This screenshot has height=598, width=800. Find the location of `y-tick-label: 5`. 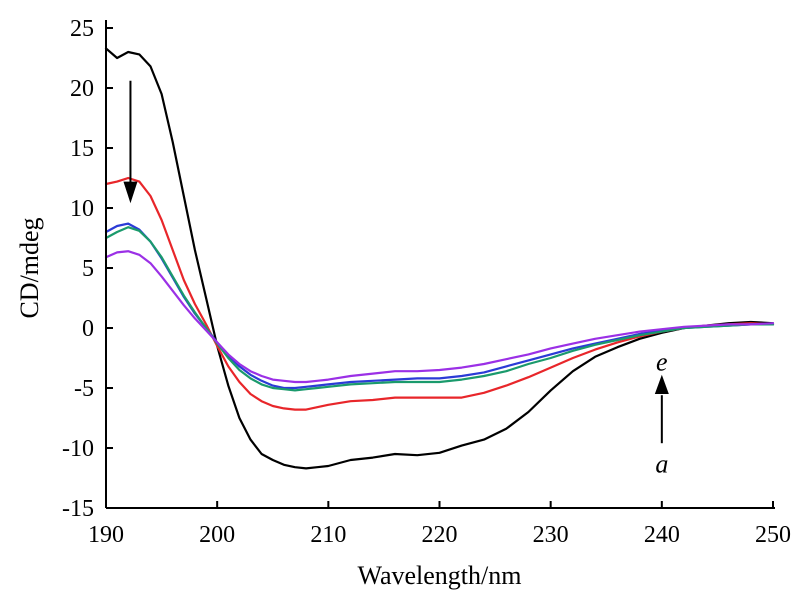

y-tick-label: 5 is located at coordinates (88, 269).